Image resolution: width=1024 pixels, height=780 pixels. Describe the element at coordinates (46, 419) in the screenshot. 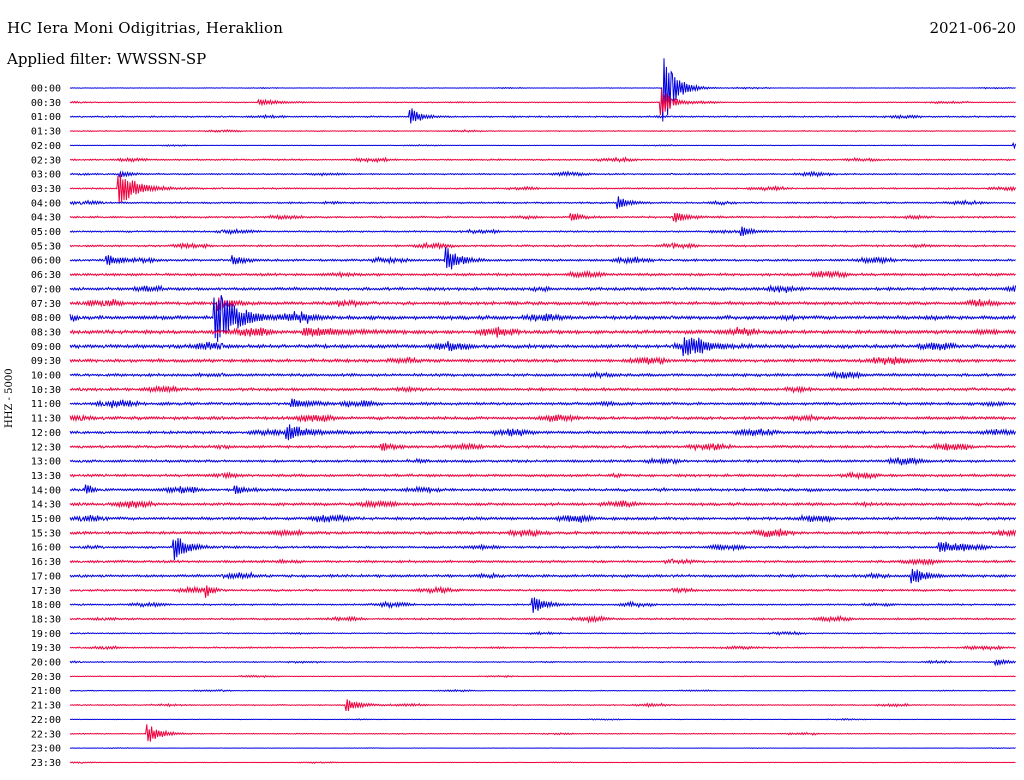

I see `time-tick-label: 11:30` at that location.